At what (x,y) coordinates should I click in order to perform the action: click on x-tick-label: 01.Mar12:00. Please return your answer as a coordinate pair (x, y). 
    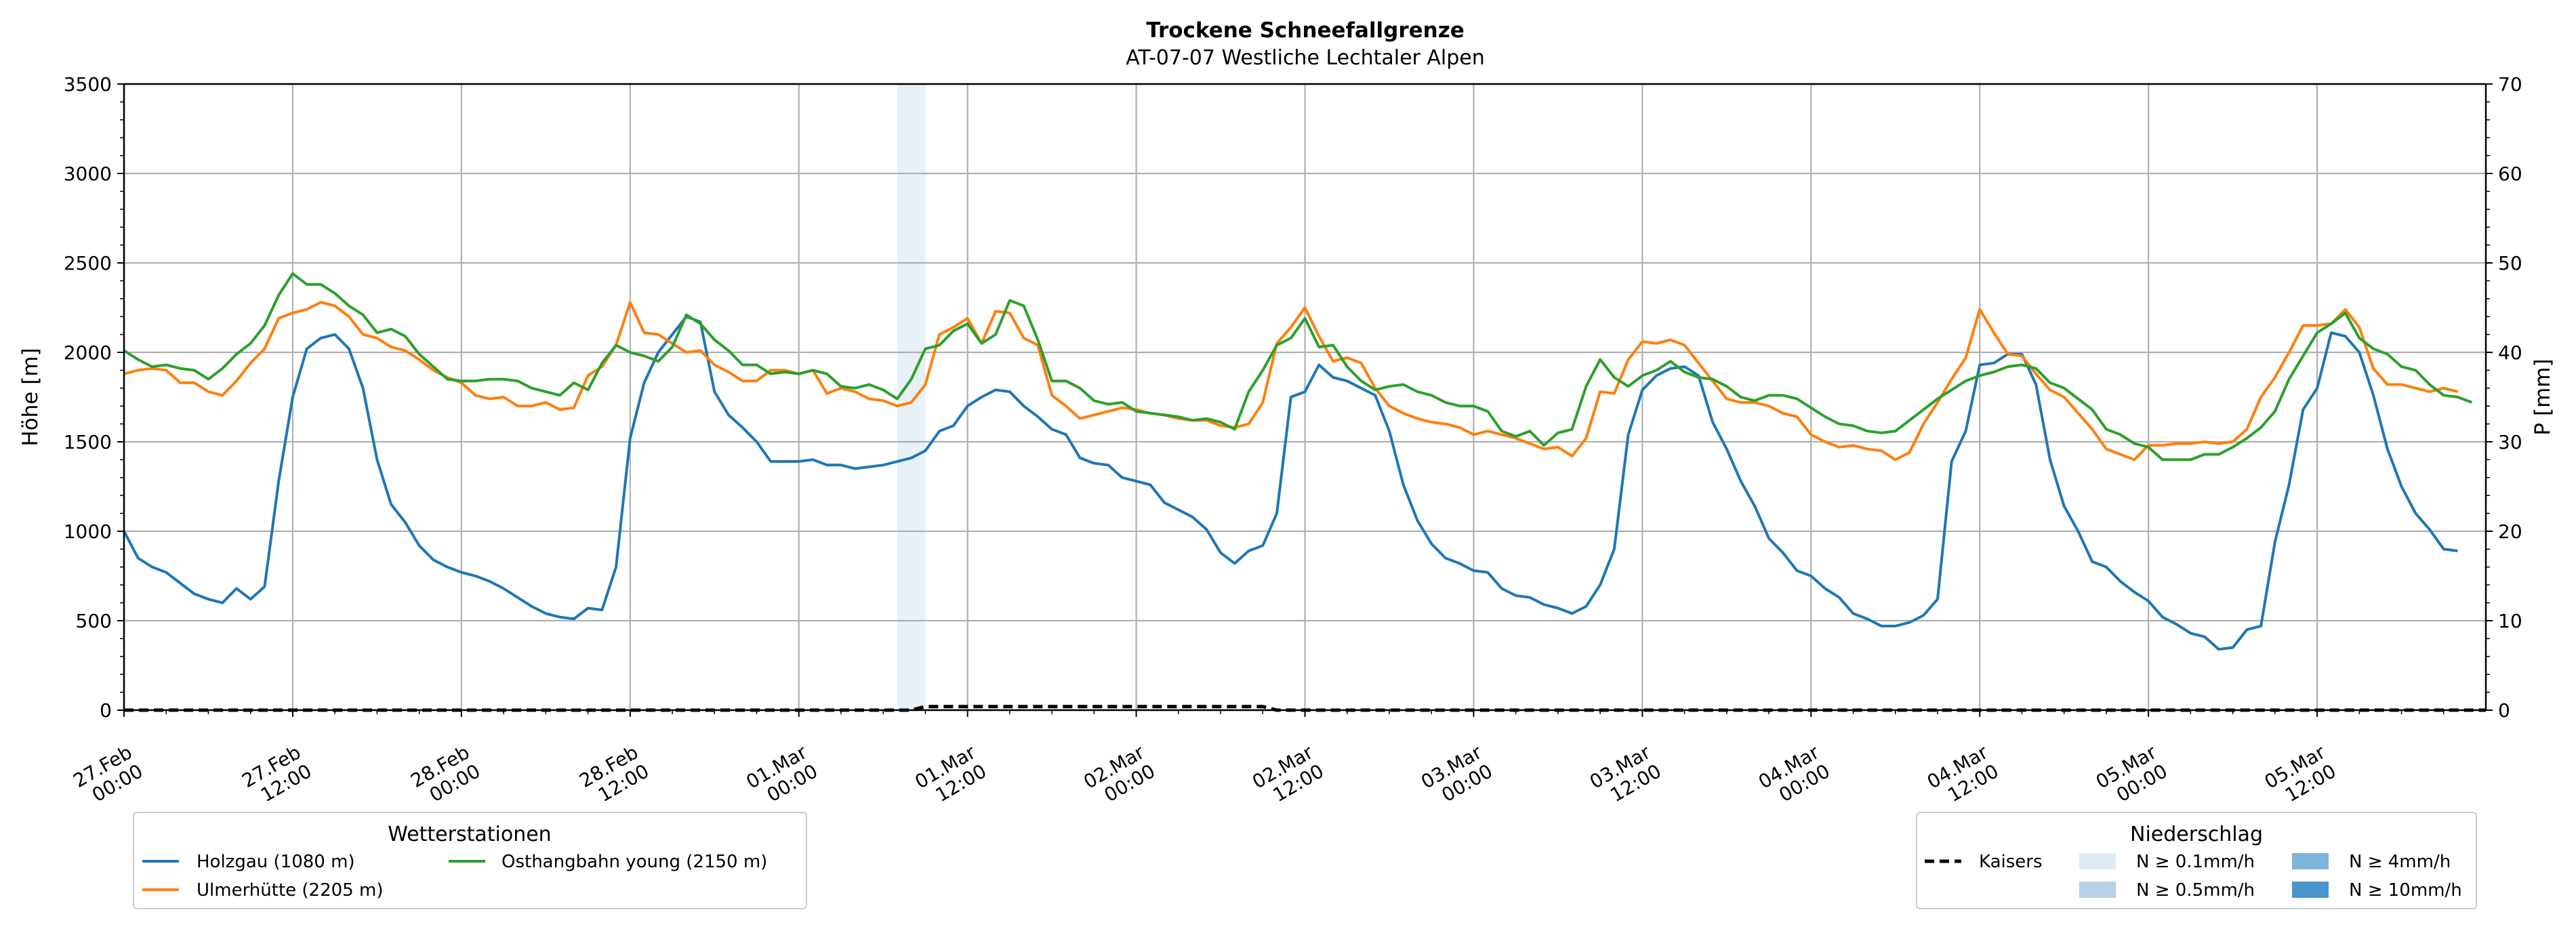
    Looking at the image, I should click on (950, 777).